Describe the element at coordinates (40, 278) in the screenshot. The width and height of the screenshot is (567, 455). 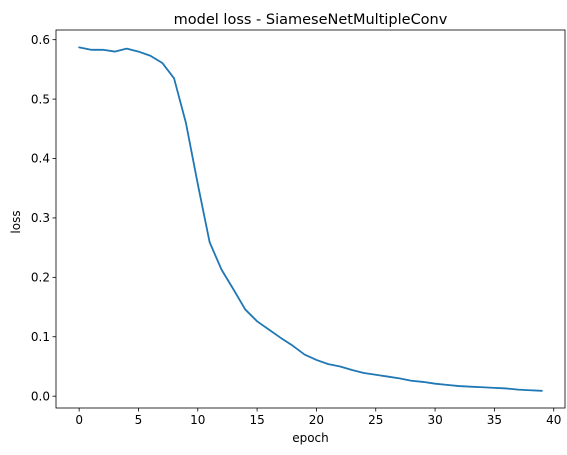
I see `y-tick-label: 0.2` at that location.